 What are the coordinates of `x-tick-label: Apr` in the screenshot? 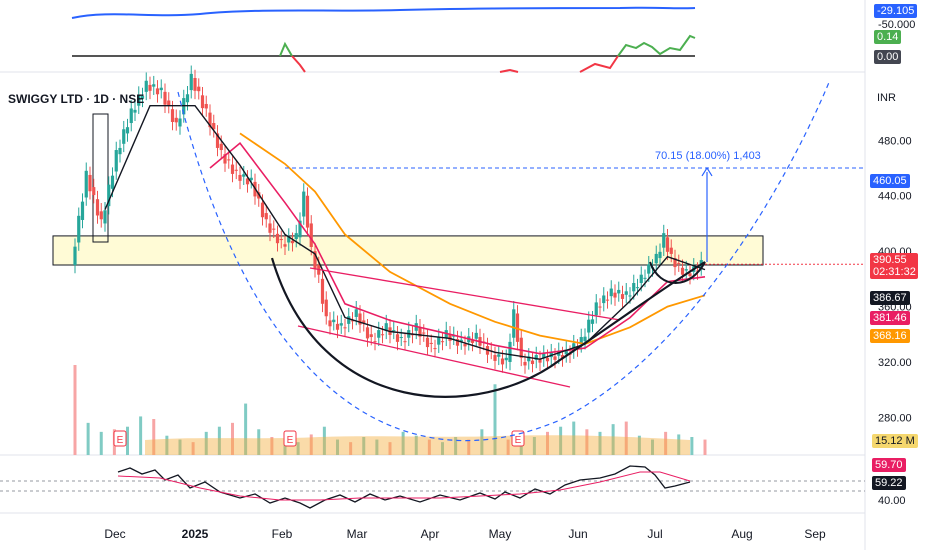 It's located at (430, 534).